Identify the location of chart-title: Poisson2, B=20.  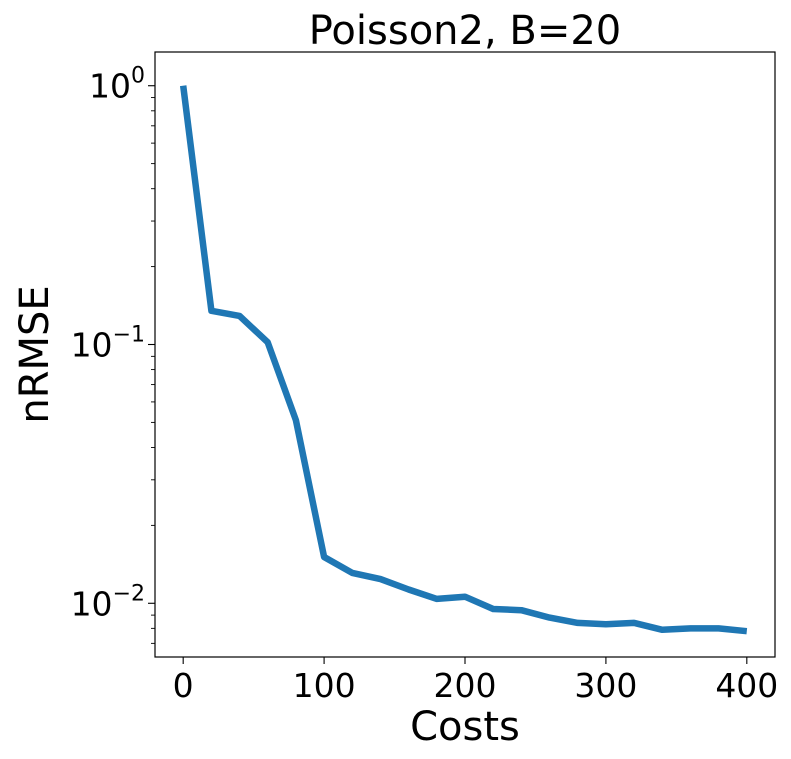
(465, 31).